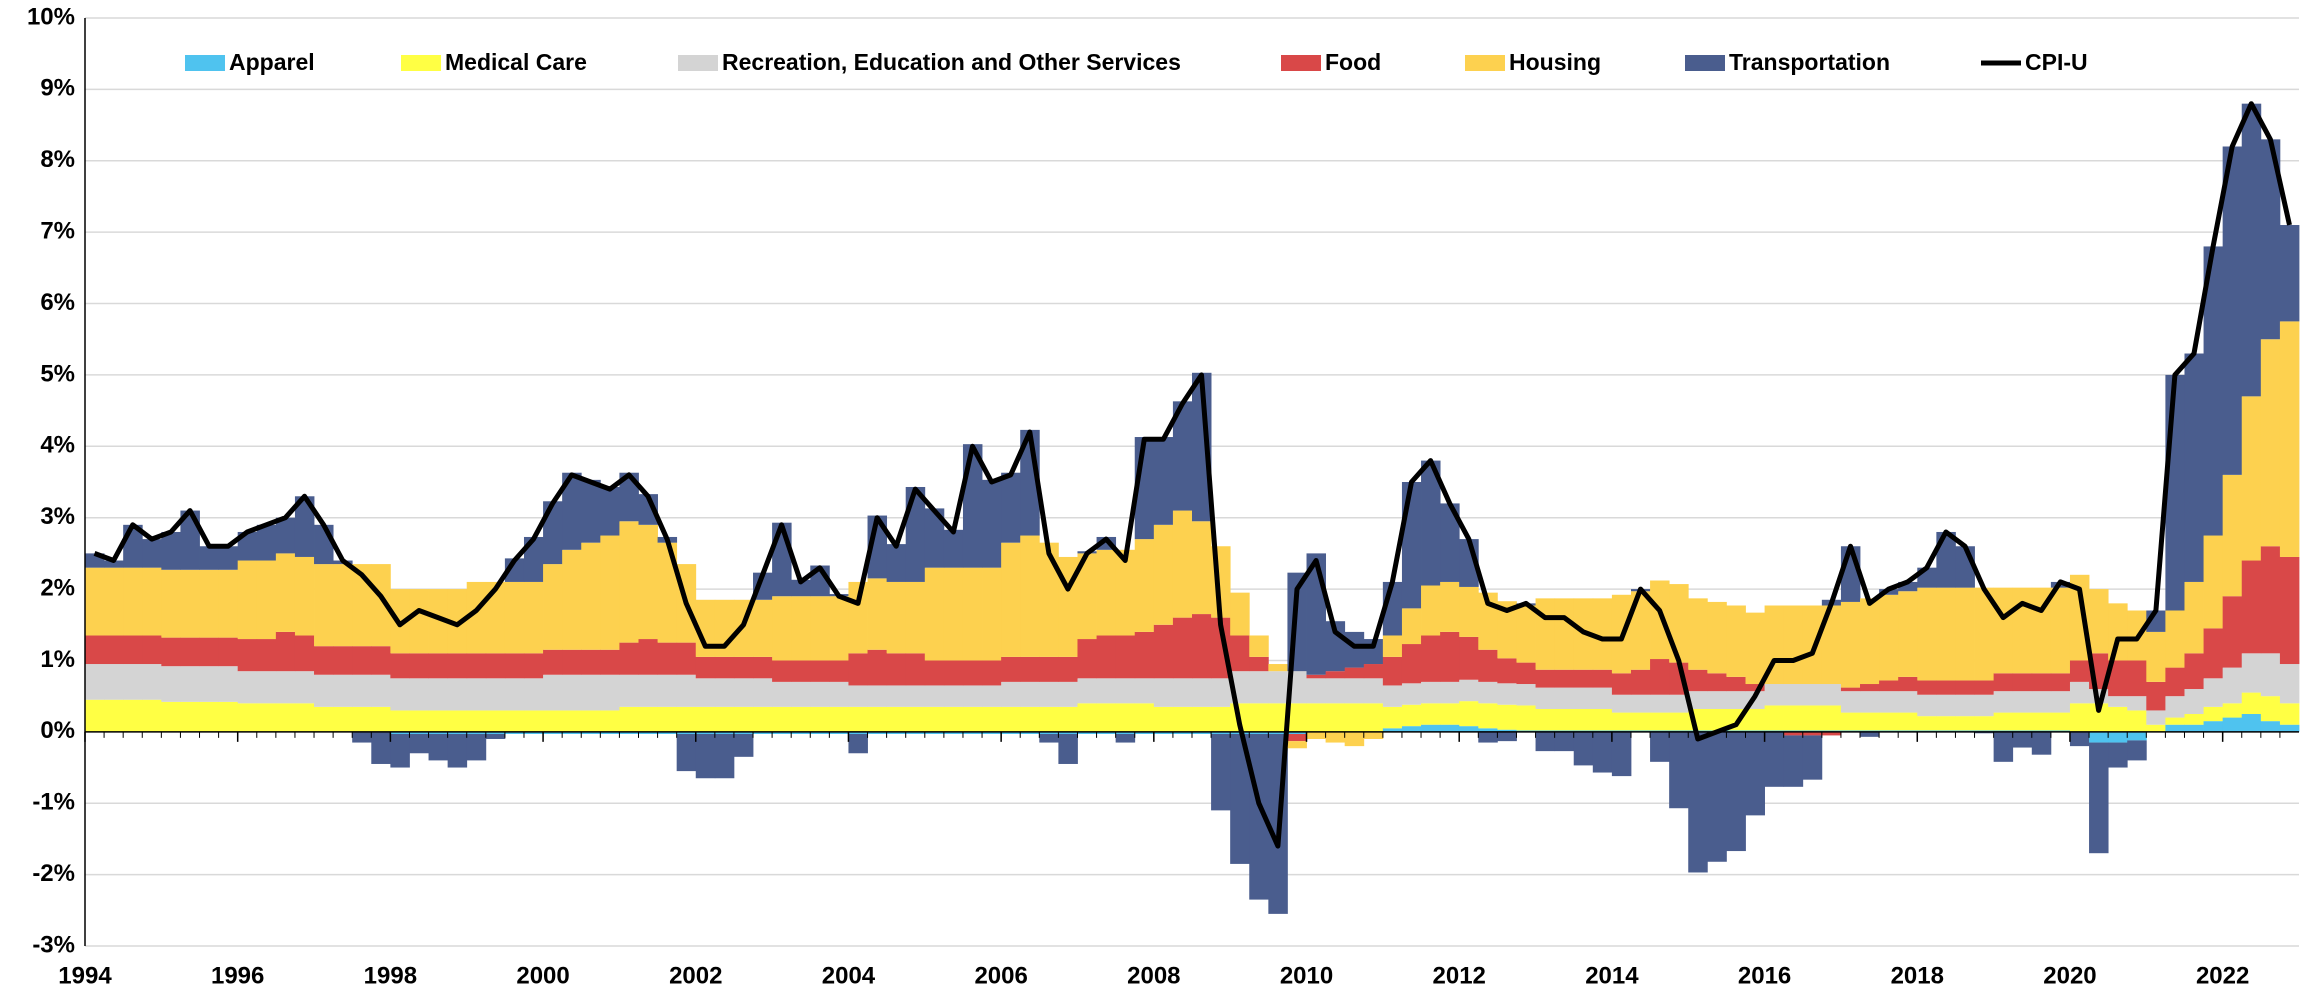 Image resolution: width=2311 pixels, height=995 pixels. Describe the element at coordinates (57, 445) in the screenshot. I see `y-tick-label: 4%` at that location.